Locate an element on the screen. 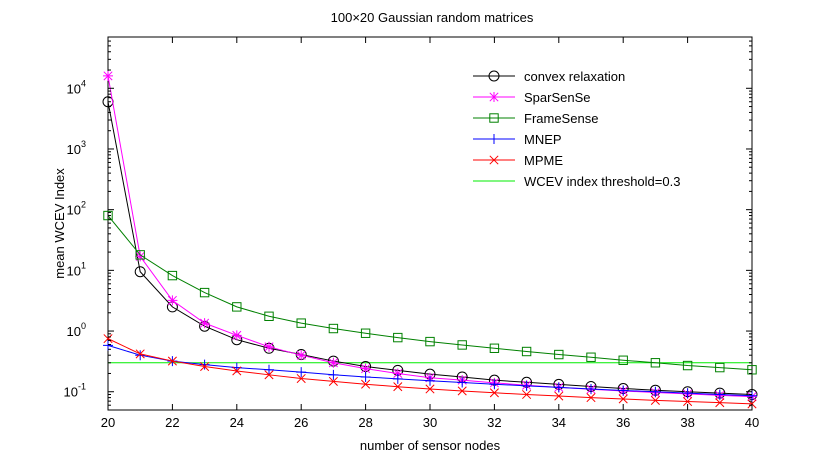 The image size is (830, 463). legend-item: SparSenSe is located at coordinates (532, 97).